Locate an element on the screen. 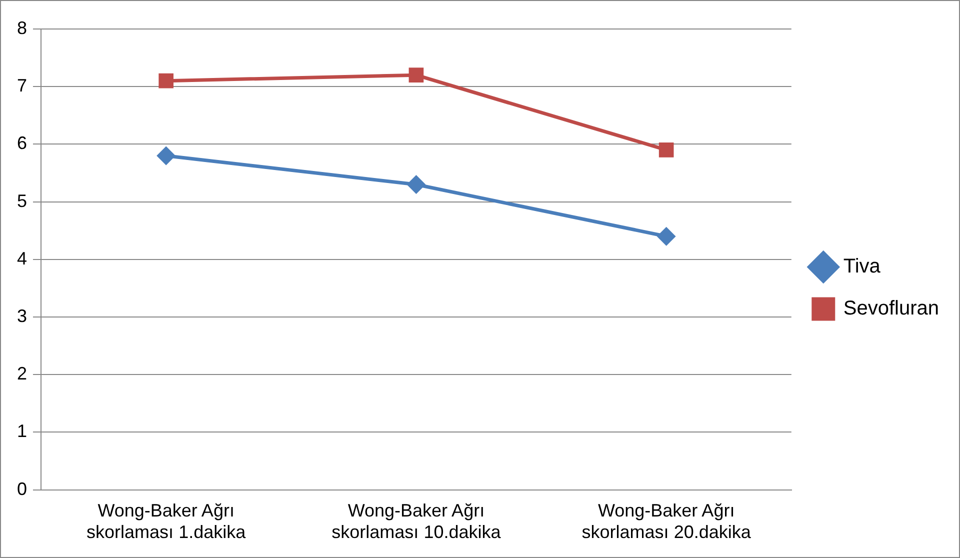  x-tick-label: Wong-Baker Ağrı skorlaması 20.dakika is located at coordinates (667, 521).